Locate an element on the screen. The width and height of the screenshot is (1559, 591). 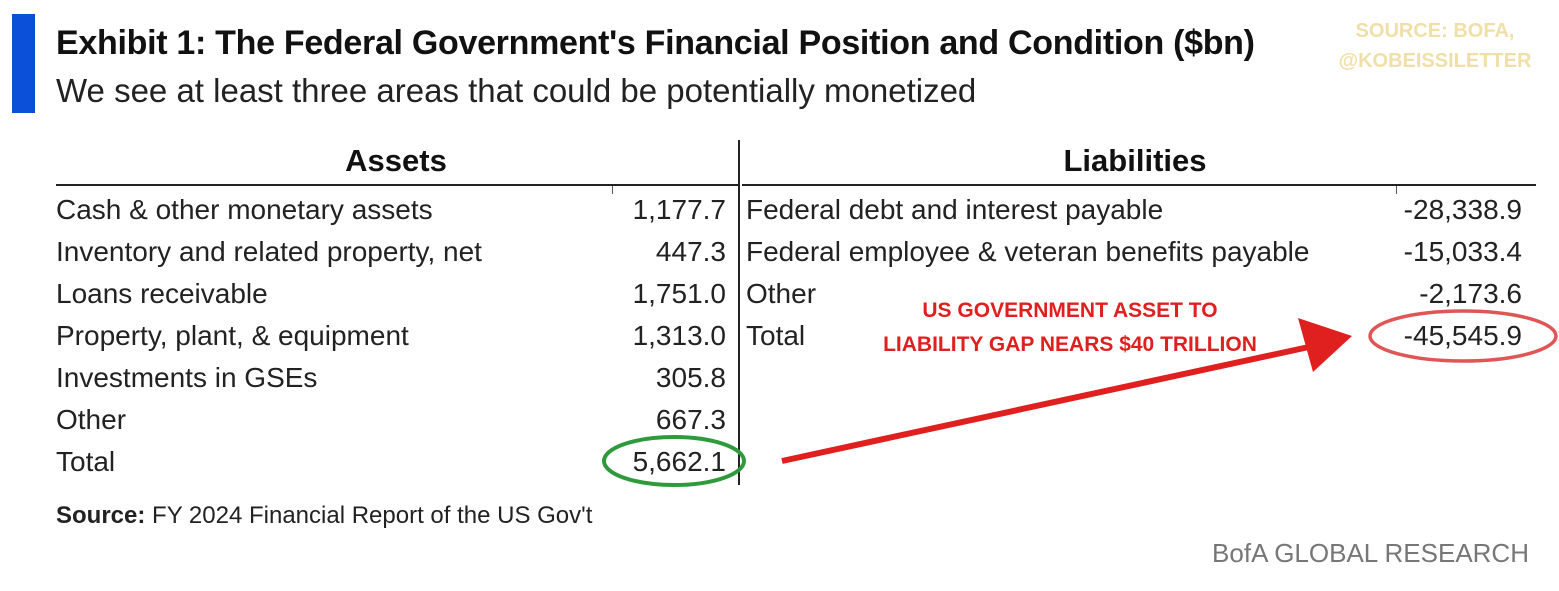
watermark-line-1: SOURCE: BOFA, is located at coordinates (1435, 31).